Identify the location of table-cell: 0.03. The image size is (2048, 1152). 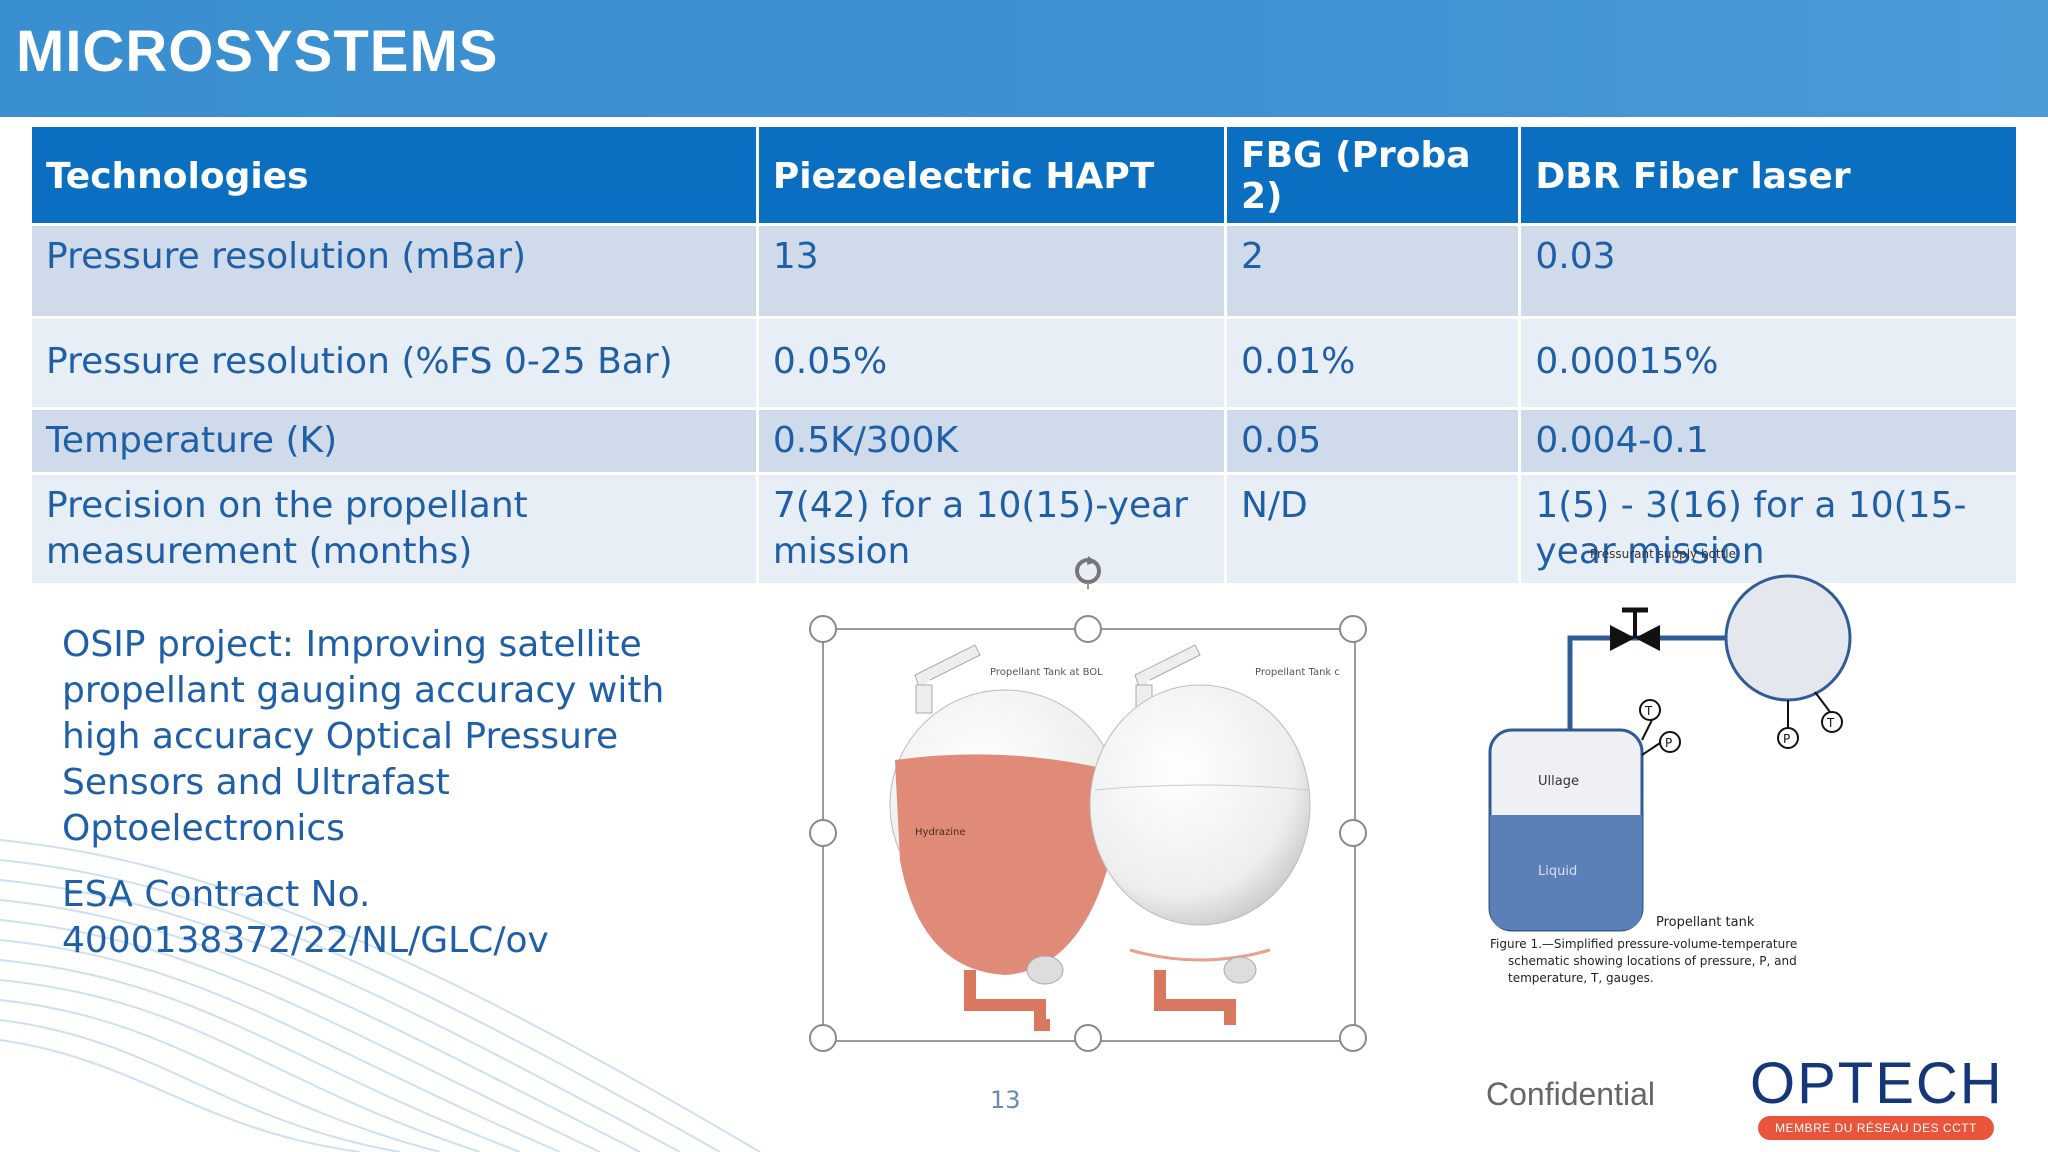
(1768, 271).